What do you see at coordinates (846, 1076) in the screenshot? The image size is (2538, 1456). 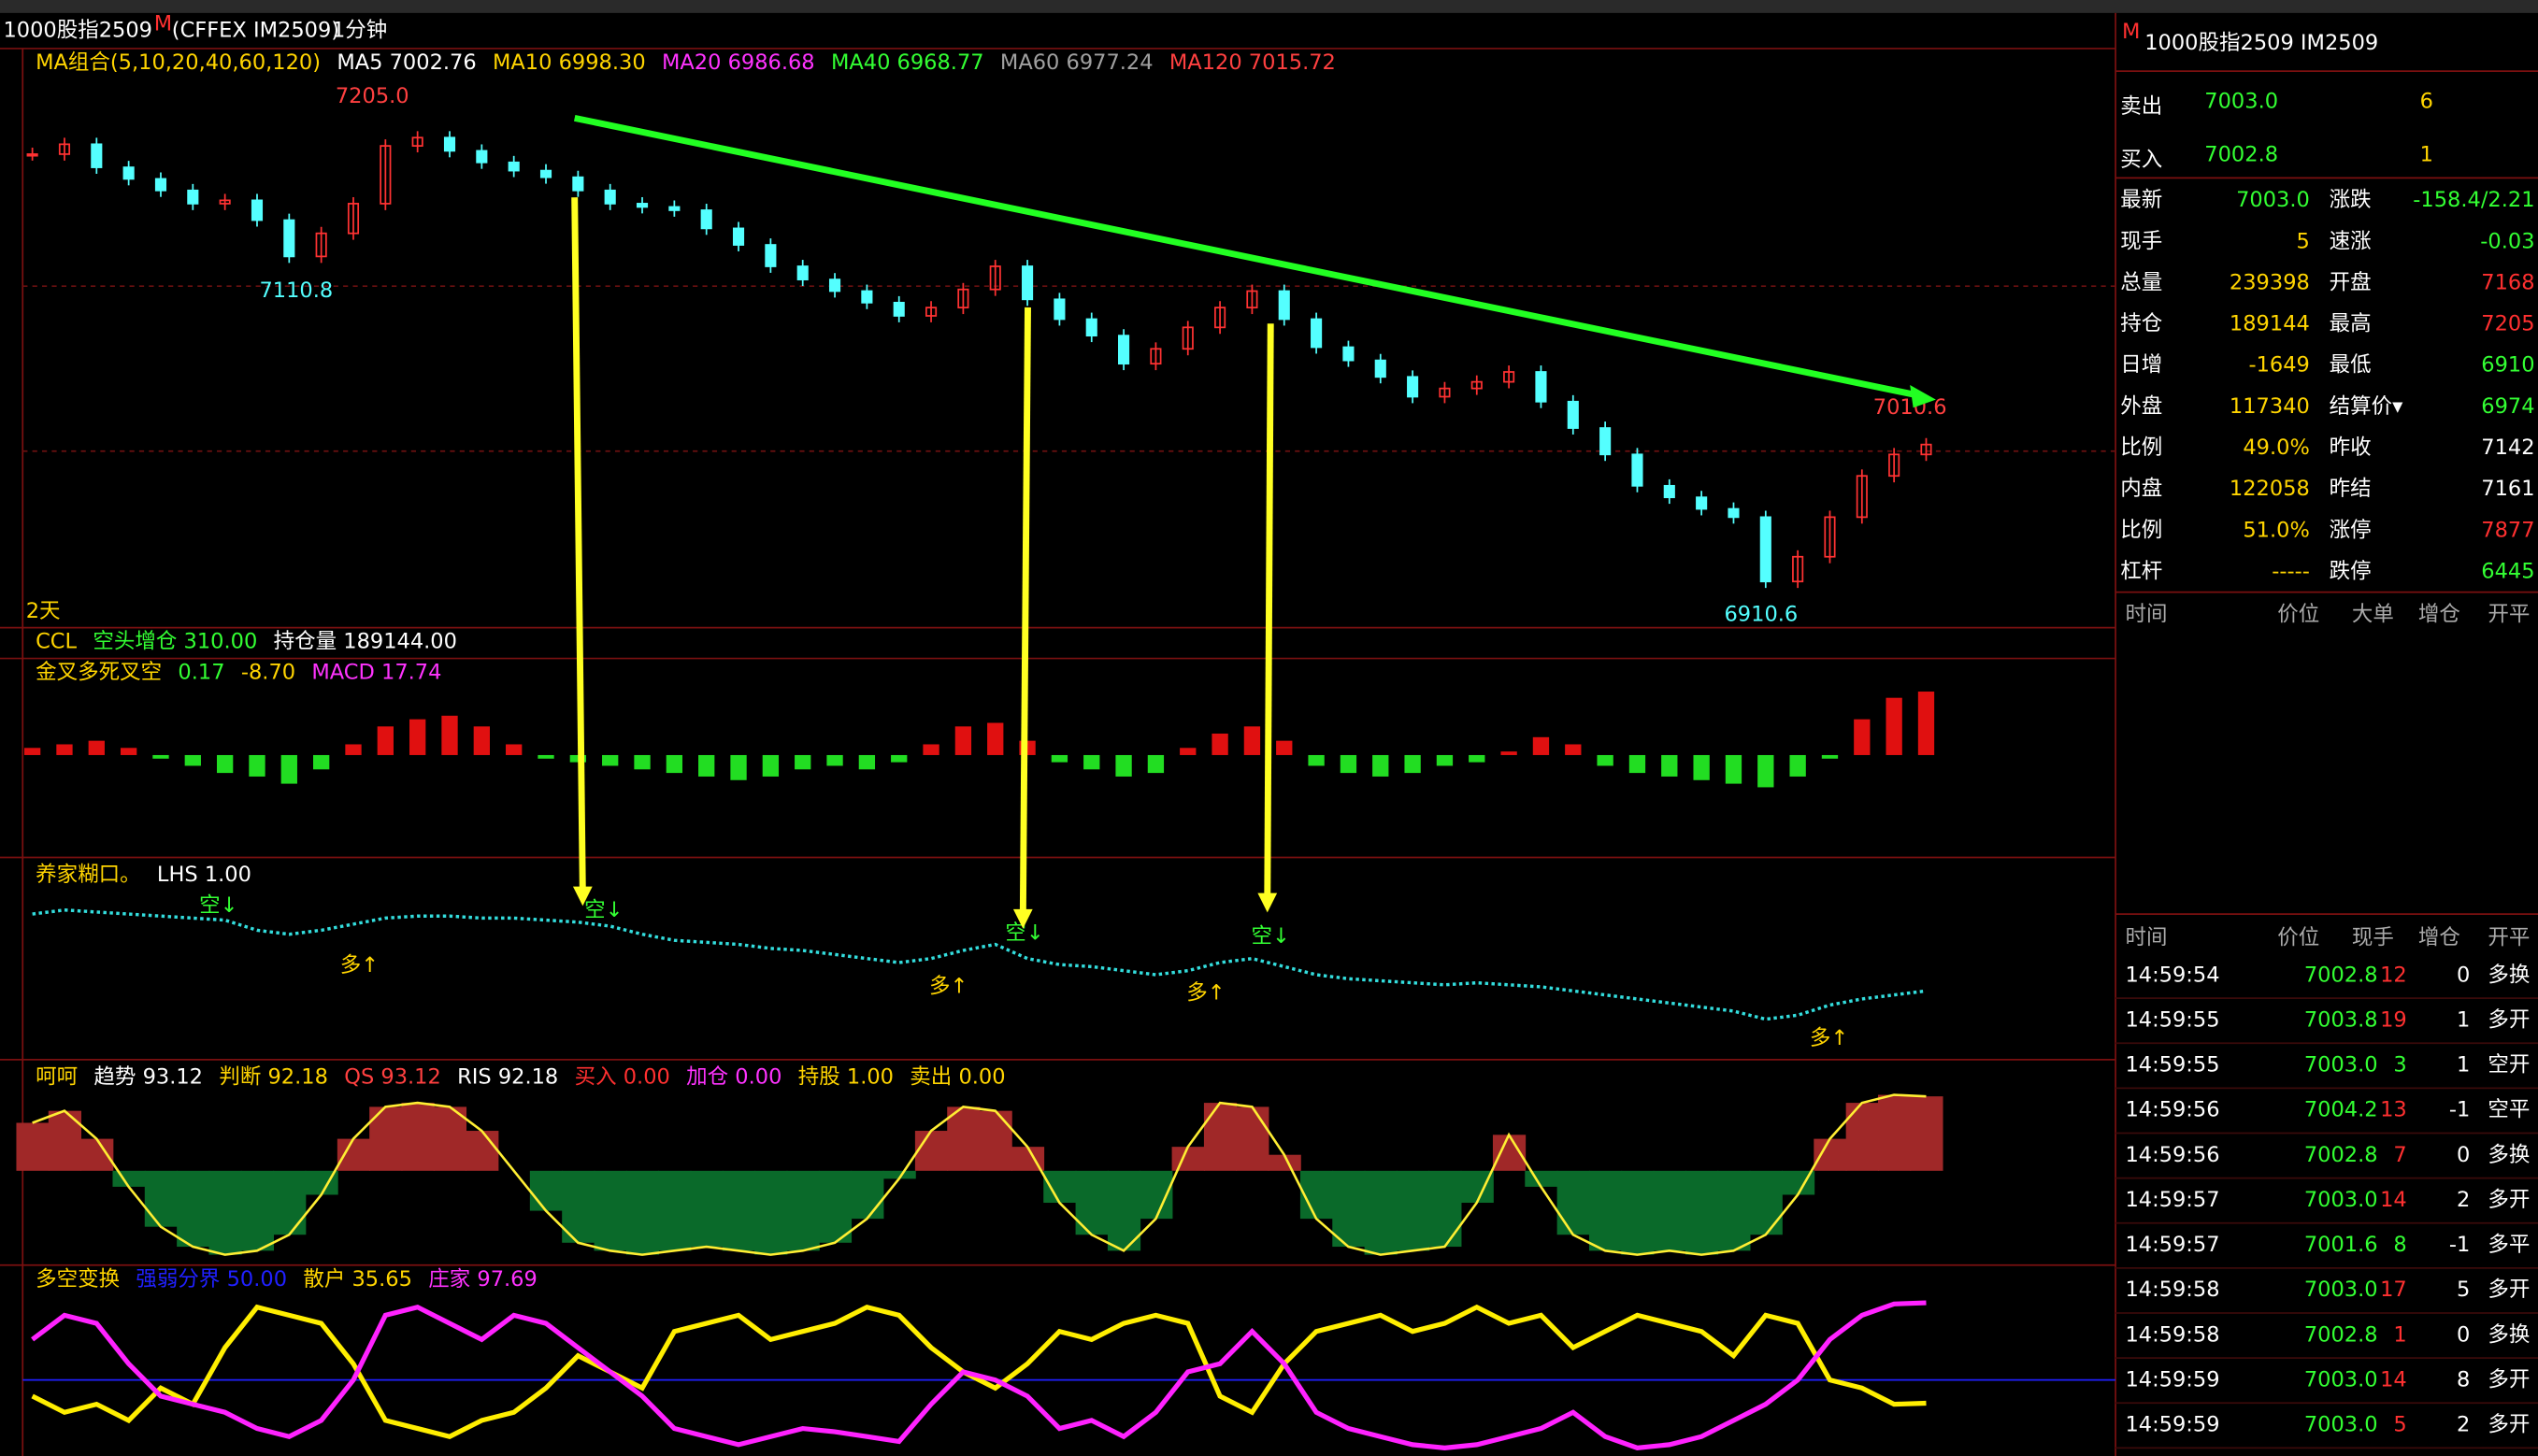 I see `legend-item: 持股 1.00` at bounding box center [846, 1076].